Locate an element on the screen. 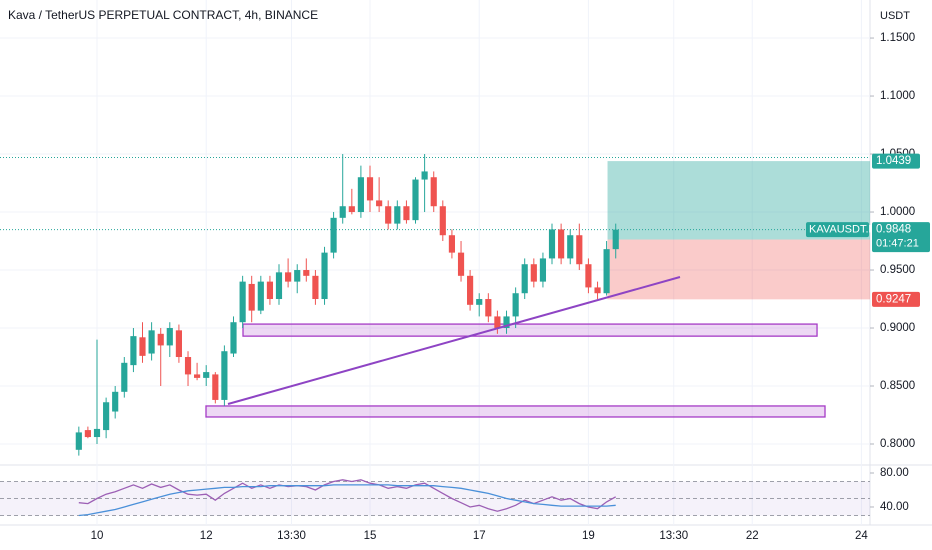  last-price-box is located at coordinates (901, 237).